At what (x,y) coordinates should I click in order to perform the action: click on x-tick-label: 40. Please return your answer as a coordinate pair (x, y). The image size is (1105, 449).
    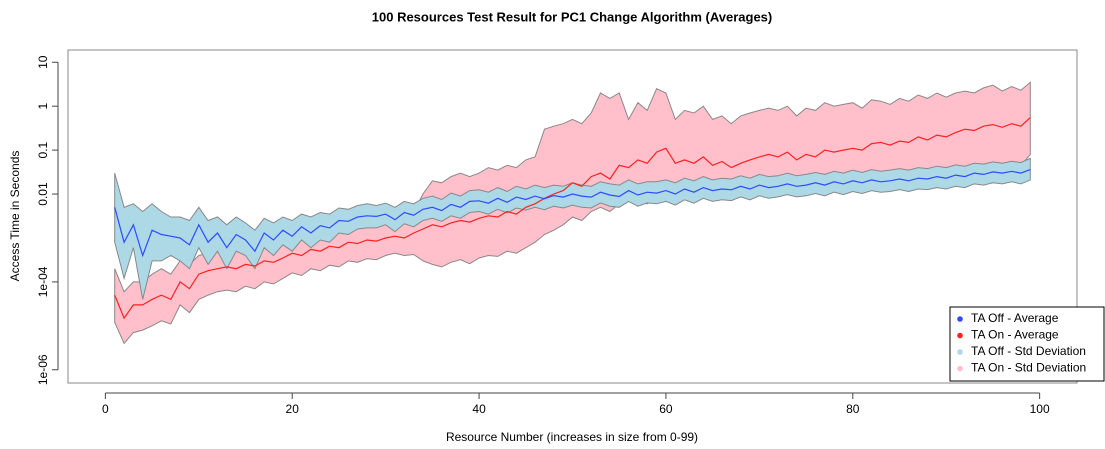
    Looking at the image, I should click on (479, 409).